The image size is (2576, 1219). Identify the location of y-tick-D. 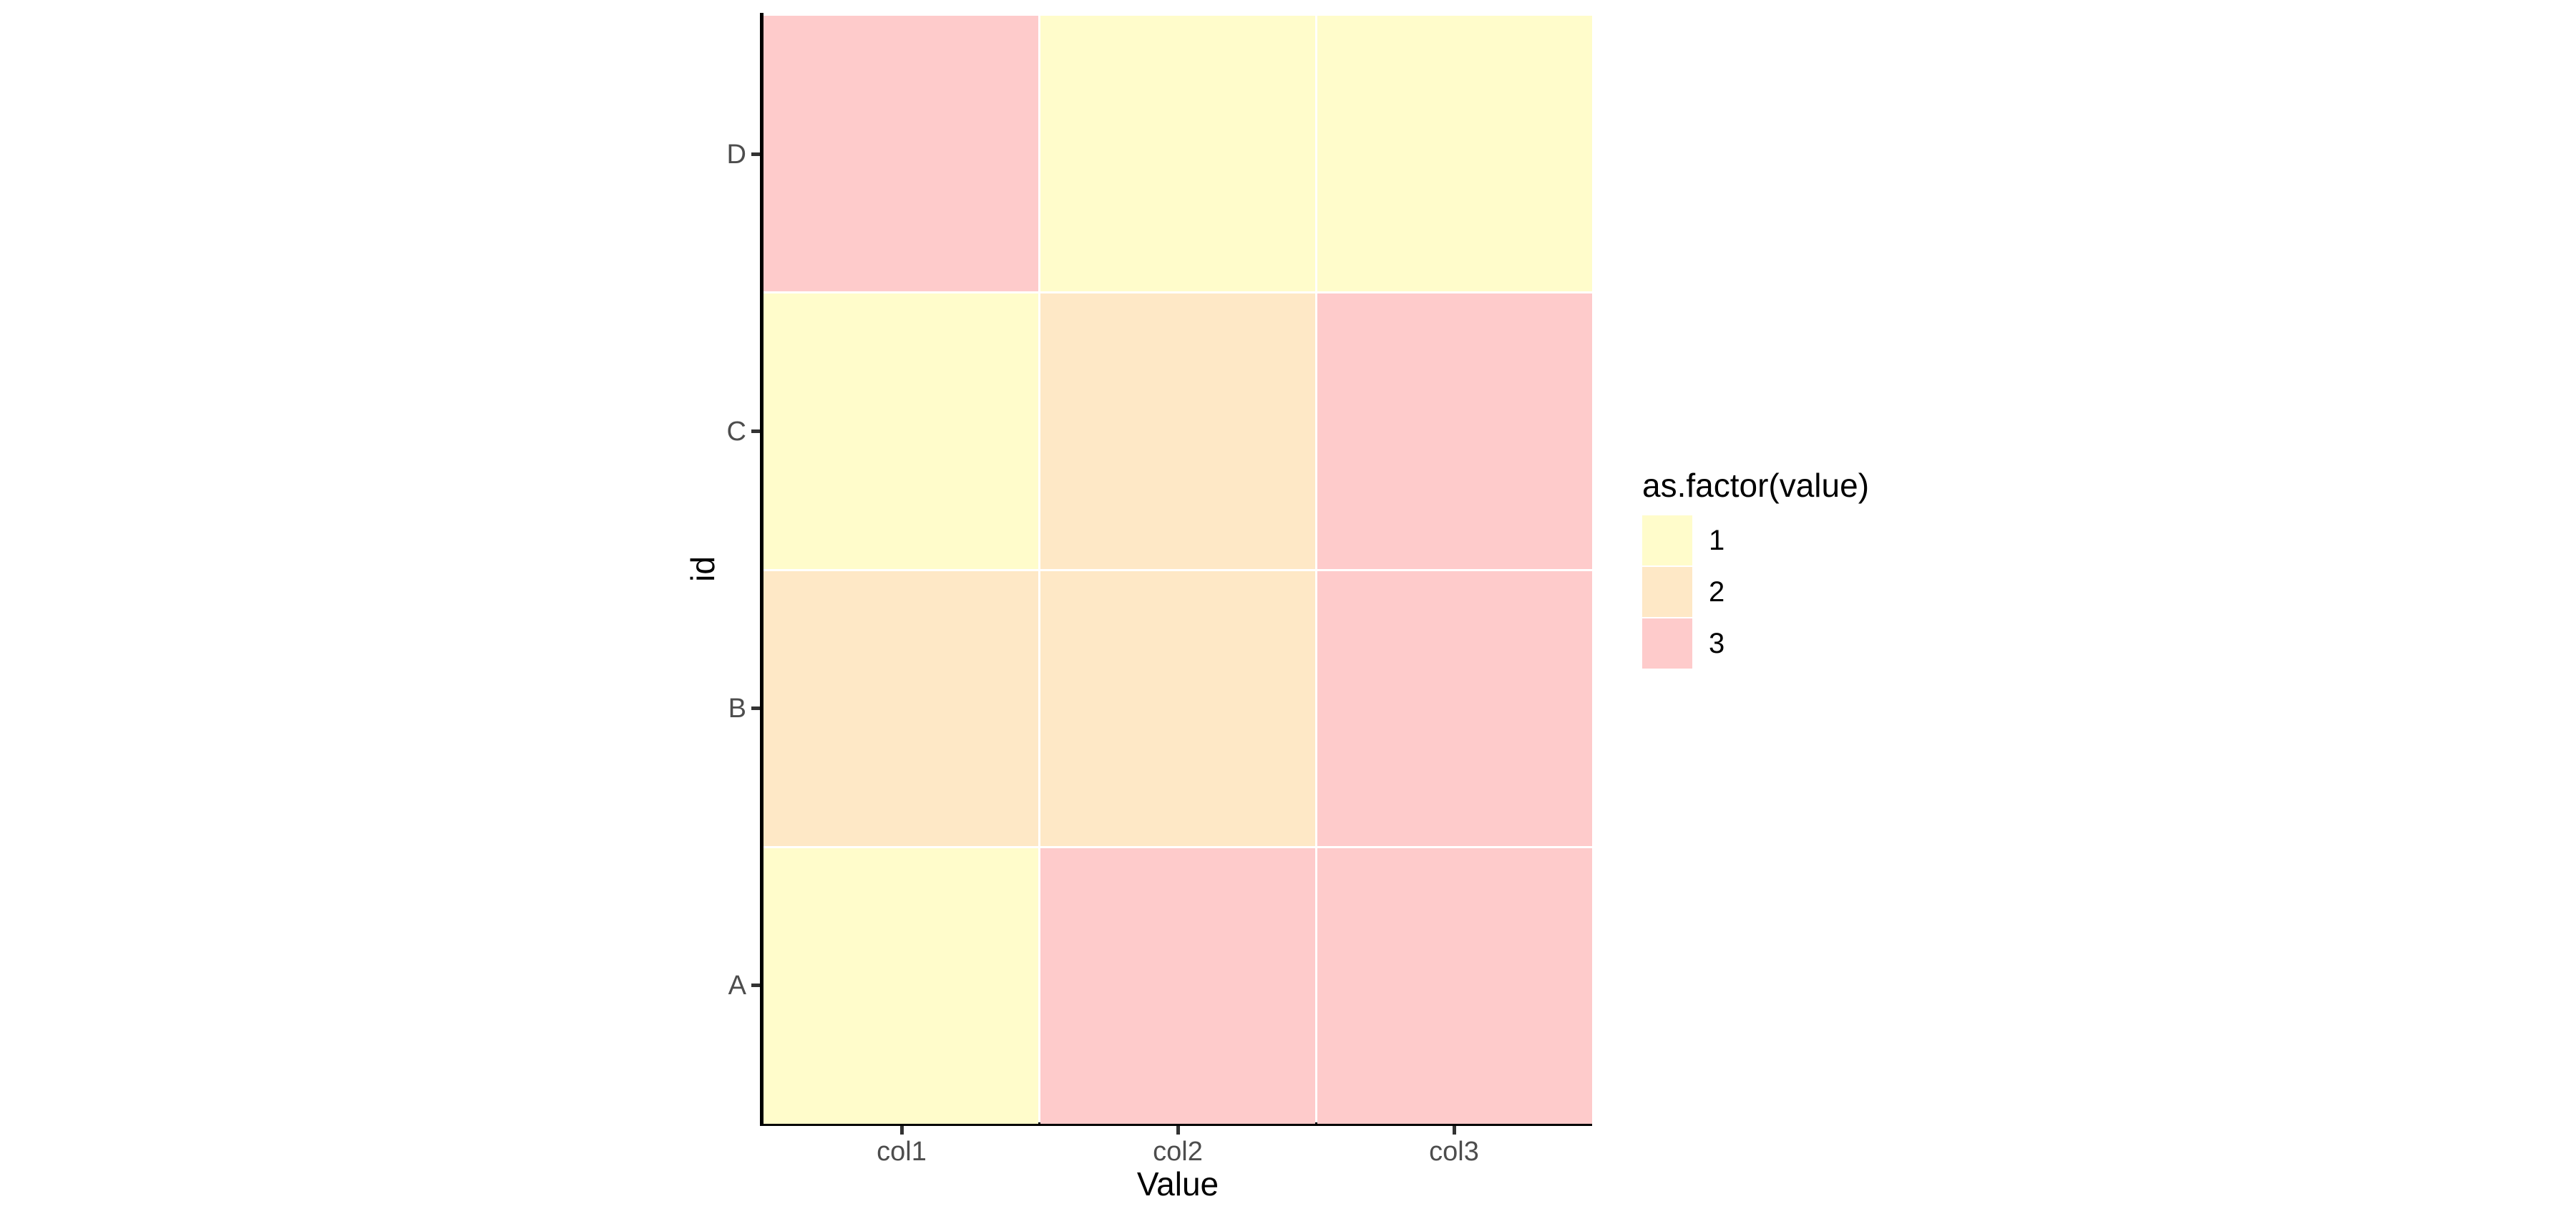
(755, 154).